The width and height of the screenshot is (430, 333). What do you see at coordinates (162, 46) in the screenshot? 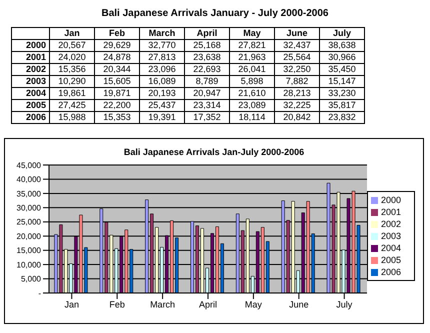
I see `data-label: 32,770` at bounding box center [162, 46].